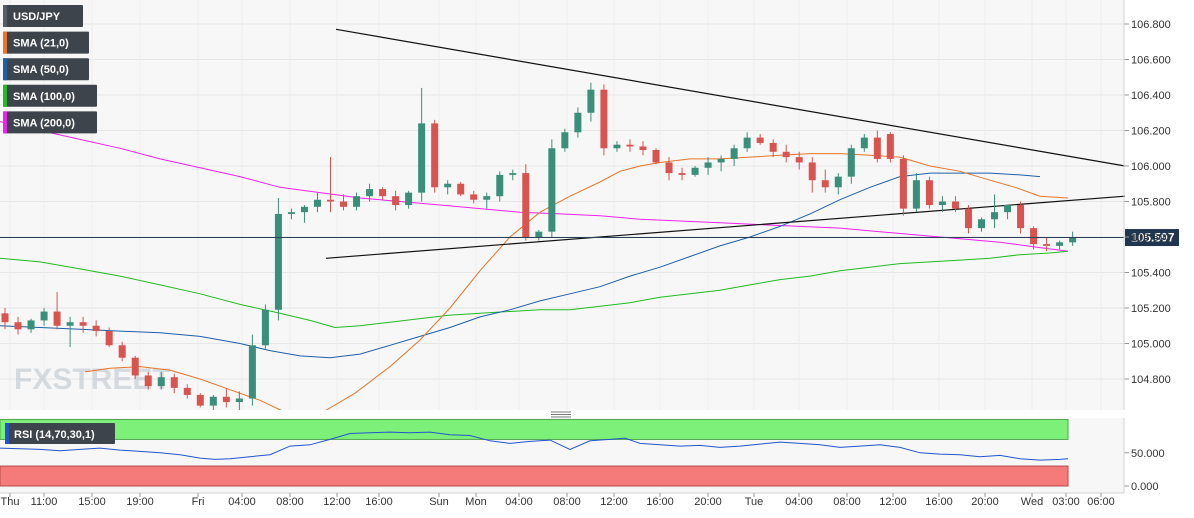 Image resolution: width=1194 pixels, height=518 pixels. I want to click on price-tick-label: 105.400, so click(1151, 274).